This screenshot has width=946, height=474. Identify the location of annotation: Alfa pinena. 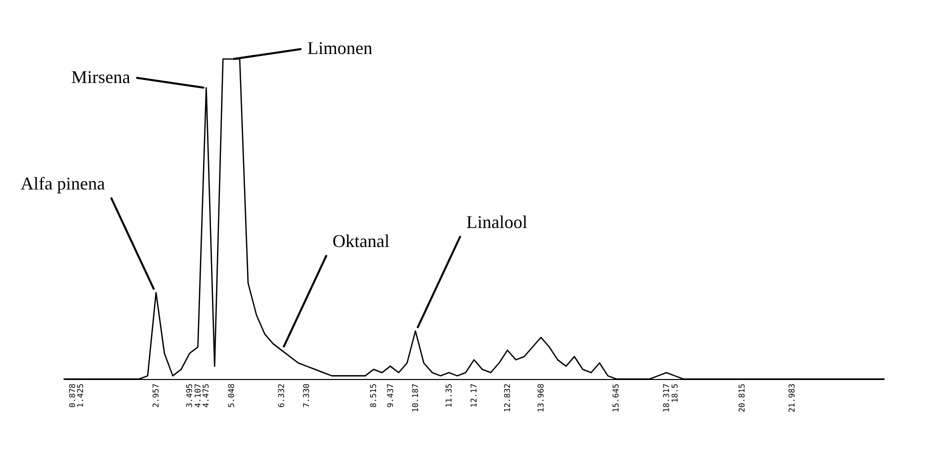
(63, 184).